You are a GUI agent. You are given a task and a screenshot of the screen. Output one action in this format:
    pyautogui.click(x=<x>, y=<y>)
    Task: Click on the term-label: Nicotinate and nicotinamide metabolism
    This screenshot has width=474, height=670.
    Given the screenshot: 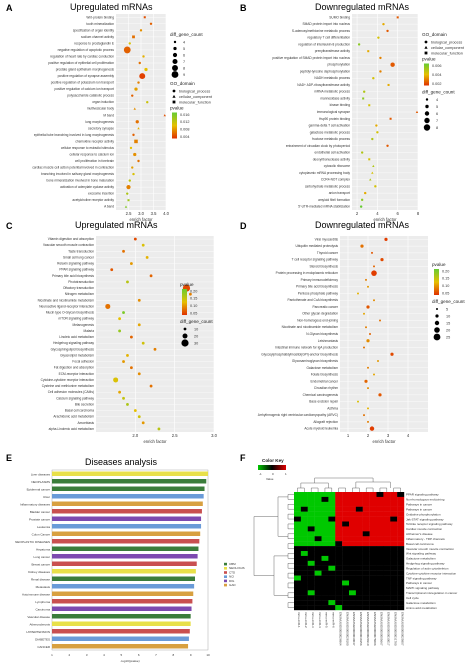 What is the action you would take?
    pyautogui.click(x=310, y=327)
    